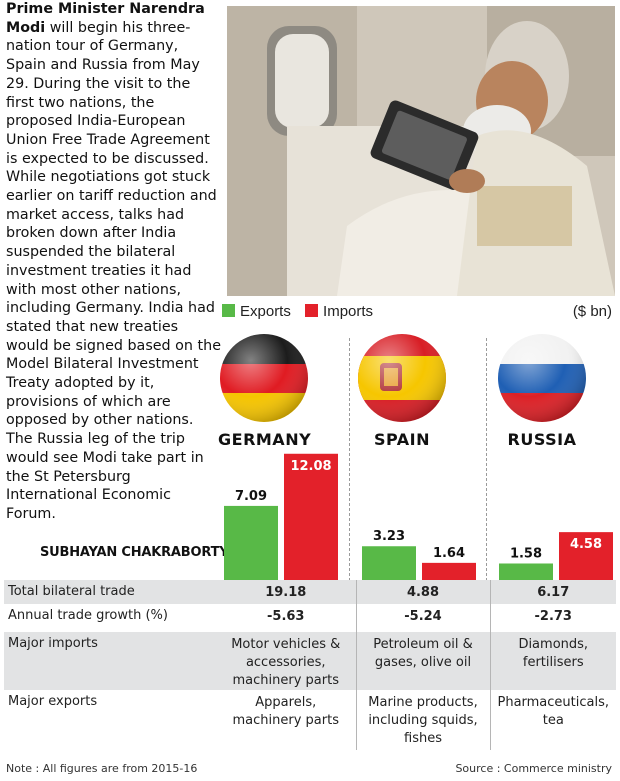 The width and height of the screenshot is (620, 781). I want to click on spain-exports-value-label: 3.23, so click(389, 536).